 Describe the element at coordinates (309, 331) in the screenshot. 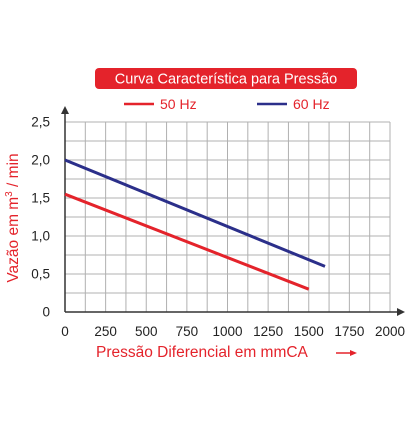

I see `x-tick-label: 1500` at that location.